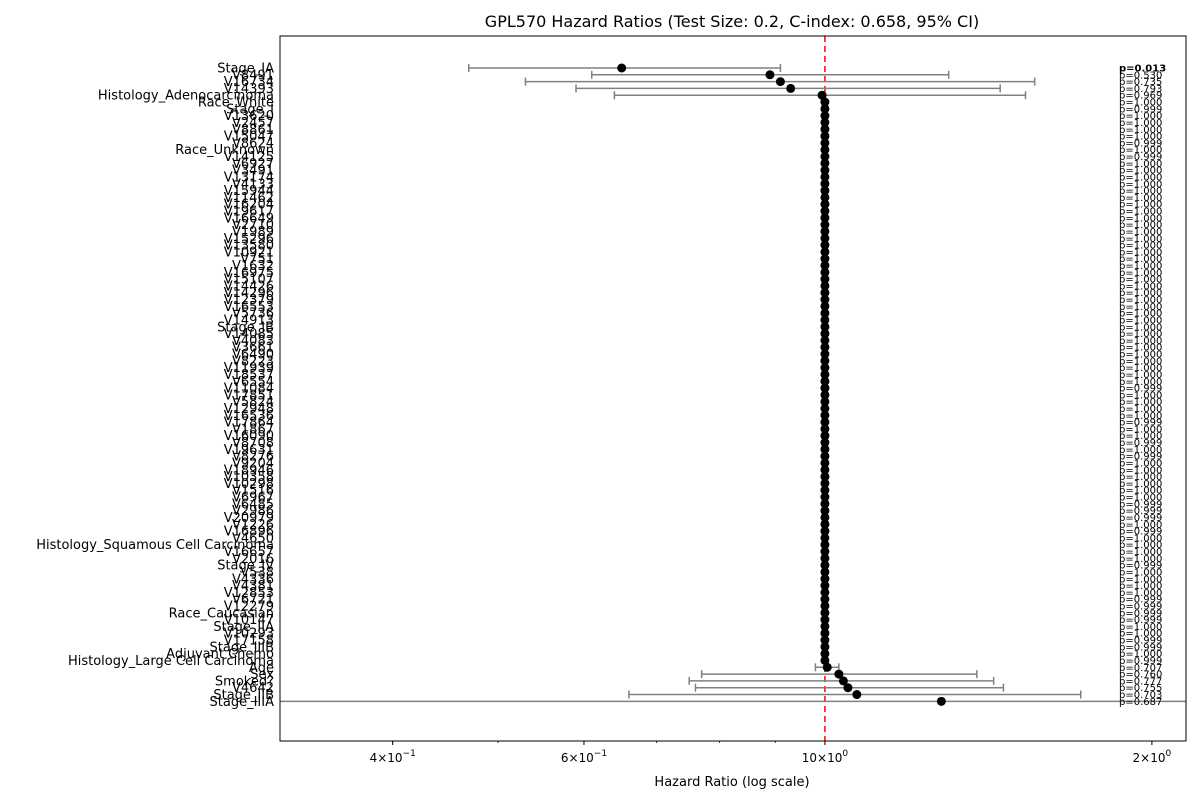 Image resolution: width=1200 pixels, height=800 pixels. Describe the element at coordinates (253, 266) in the screenshot. I see `y-tick-label: V1632` at that location.